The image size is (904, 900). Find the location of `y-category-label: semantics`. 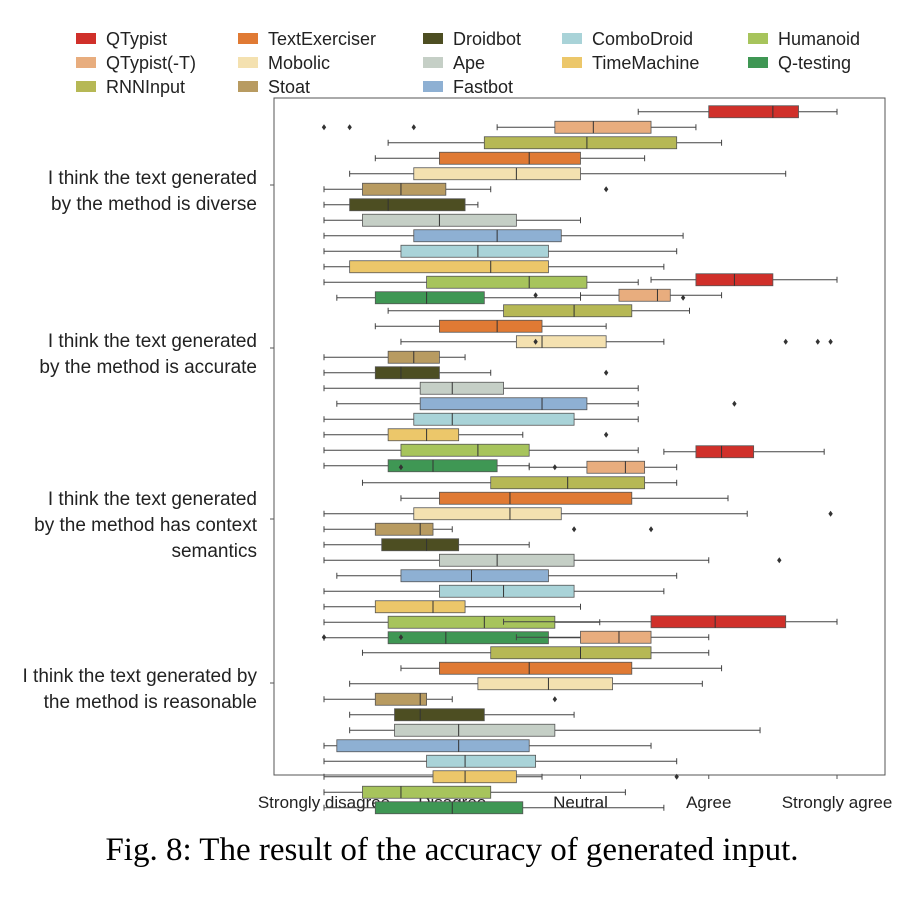

y-category-label: semantics is located at coordinates (214, 551).